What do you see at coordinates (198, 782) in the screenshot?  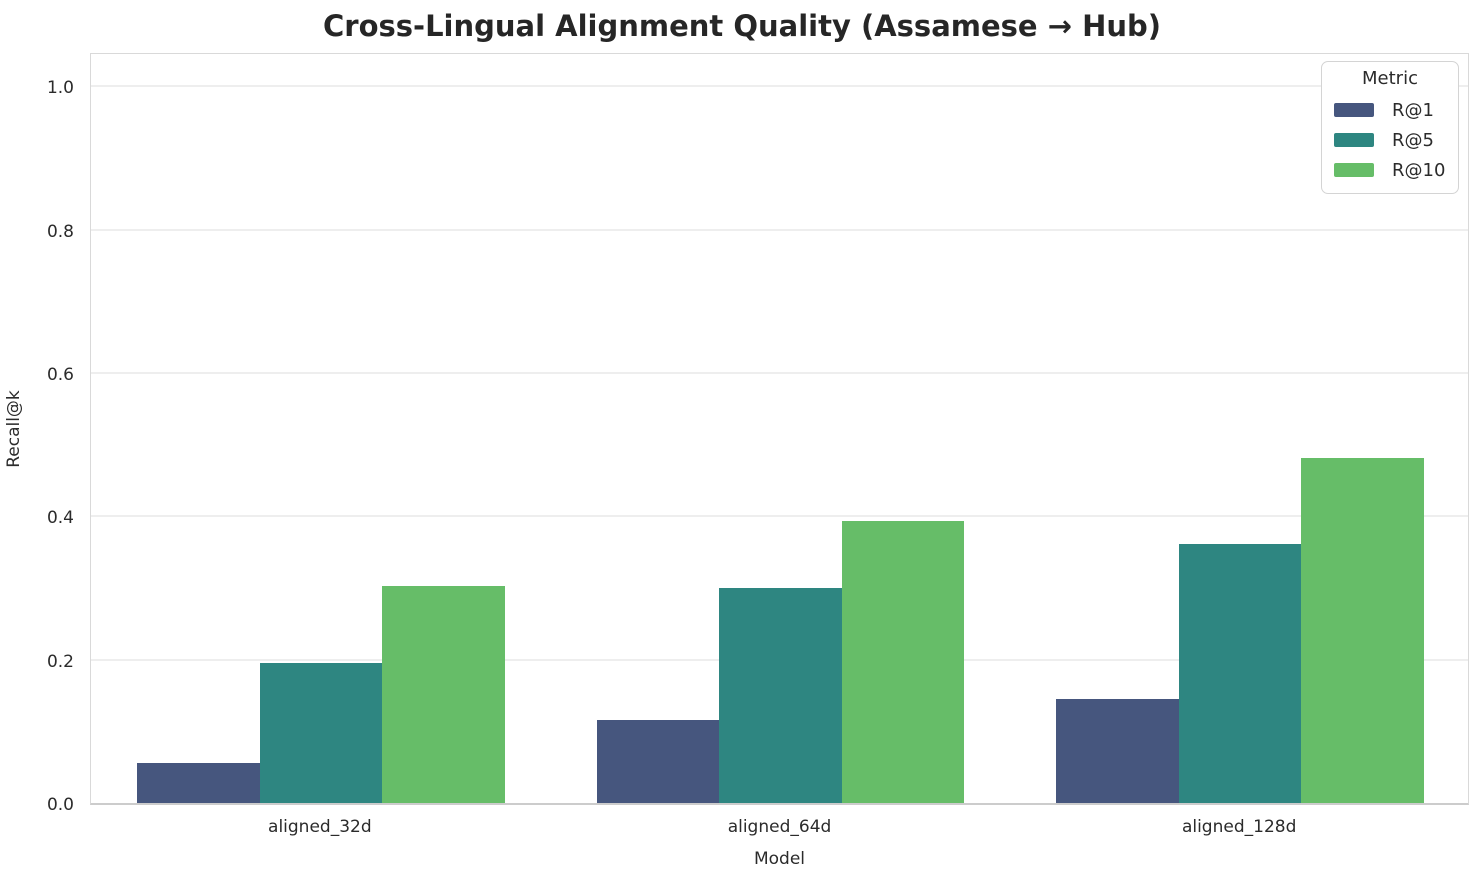 I see `bar-R@1-aligned_32d` at bounding box center [198, 782].